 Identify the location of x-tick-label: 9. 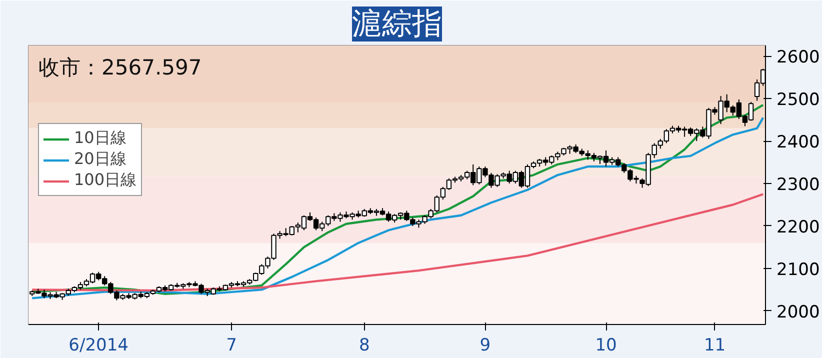
(485, 346).